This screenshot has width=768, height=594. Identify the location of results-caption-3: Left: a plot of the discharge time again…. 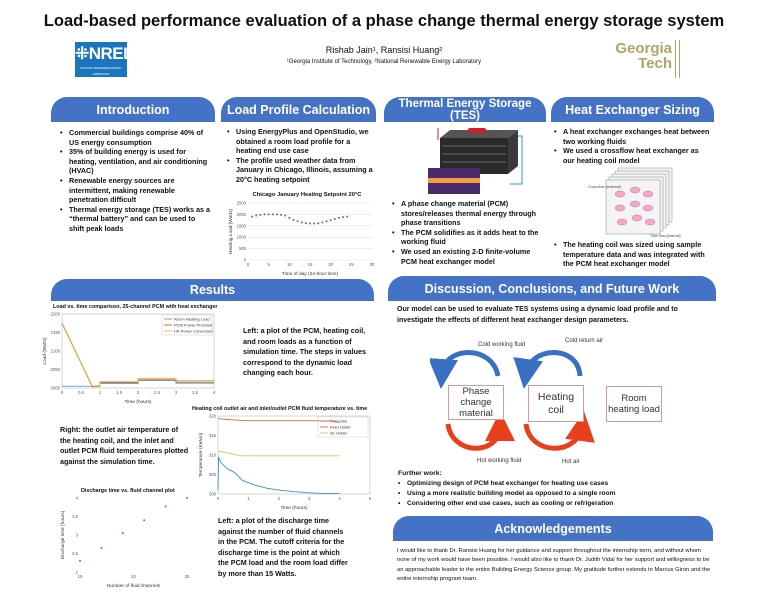
(283, 547).